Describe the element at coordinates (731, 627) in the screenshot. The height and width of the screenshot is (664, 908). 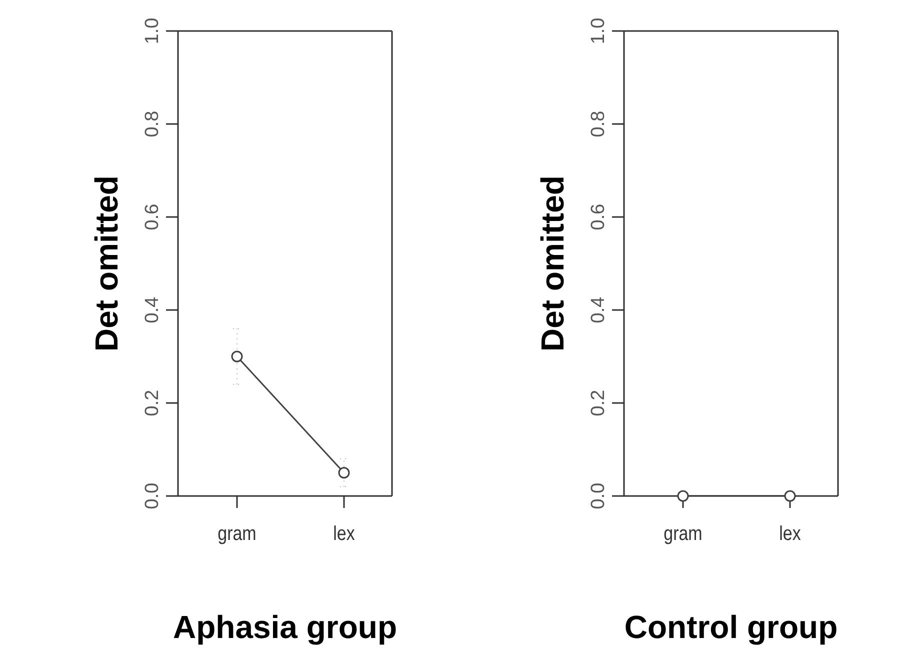
I see `x-axis-title: Control group` at that location.